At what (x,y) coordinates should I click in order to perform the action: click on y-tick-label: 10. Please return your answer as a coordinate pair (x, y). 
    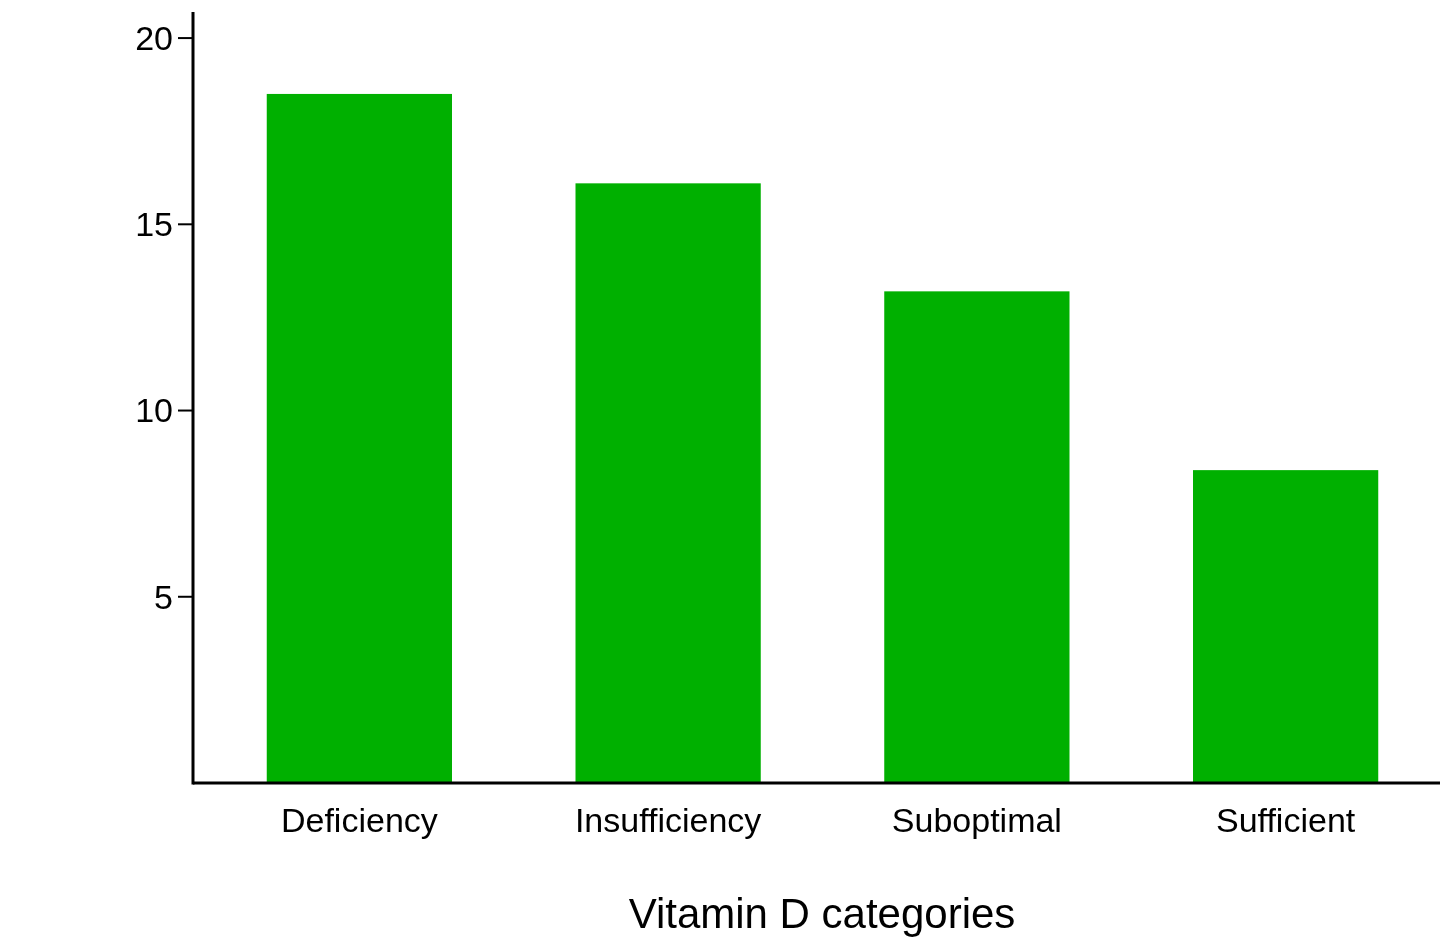
    Looking at the image, I should click on (154, 410).